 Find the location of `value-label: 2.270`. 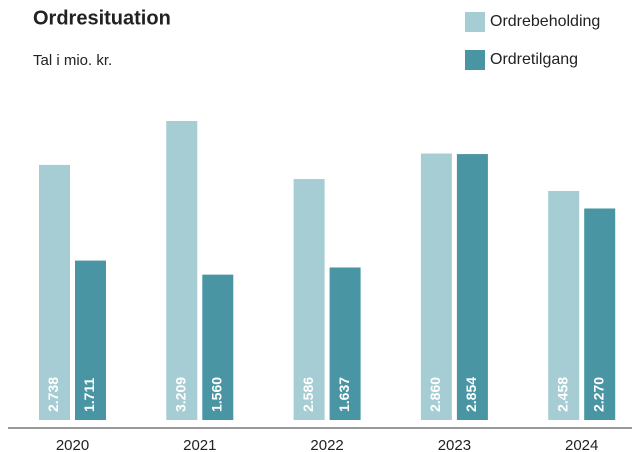

value-label: 2.270 is located at coordinates (598, 394).